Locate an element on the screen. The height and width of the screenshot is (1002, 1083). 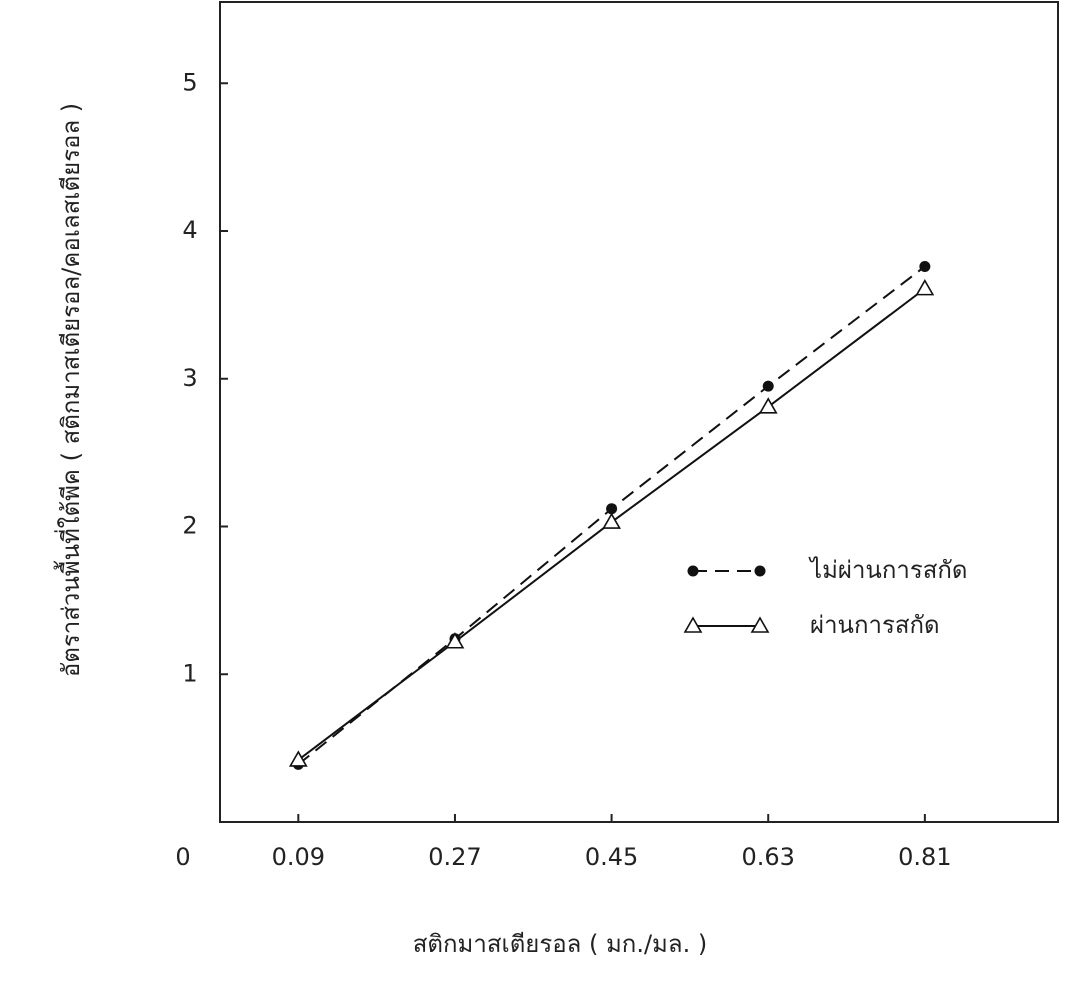
x-tick-label: 0.27 is located at coordinates (454, 857).